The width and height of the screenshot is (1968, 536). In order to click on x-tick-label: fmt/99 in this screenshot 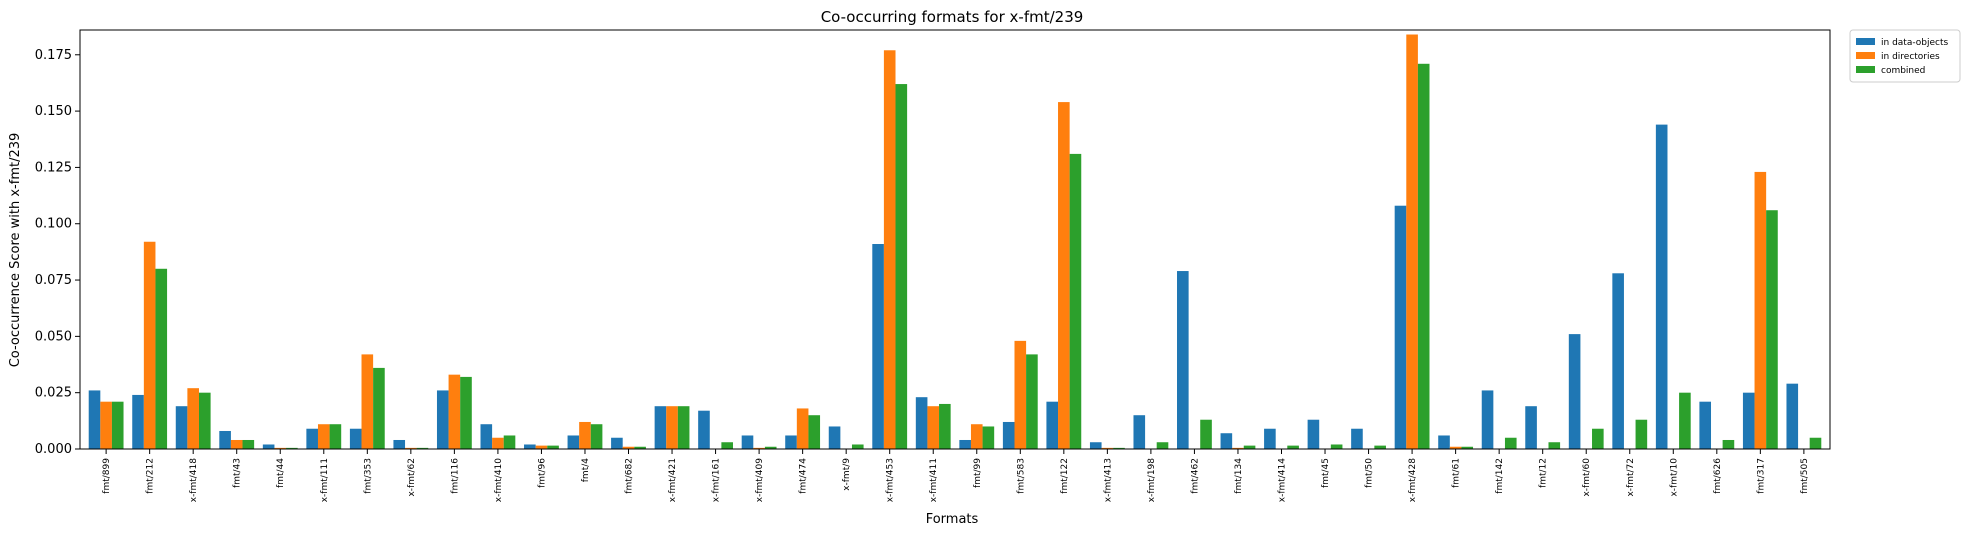, I will do `click(978, 473)`.